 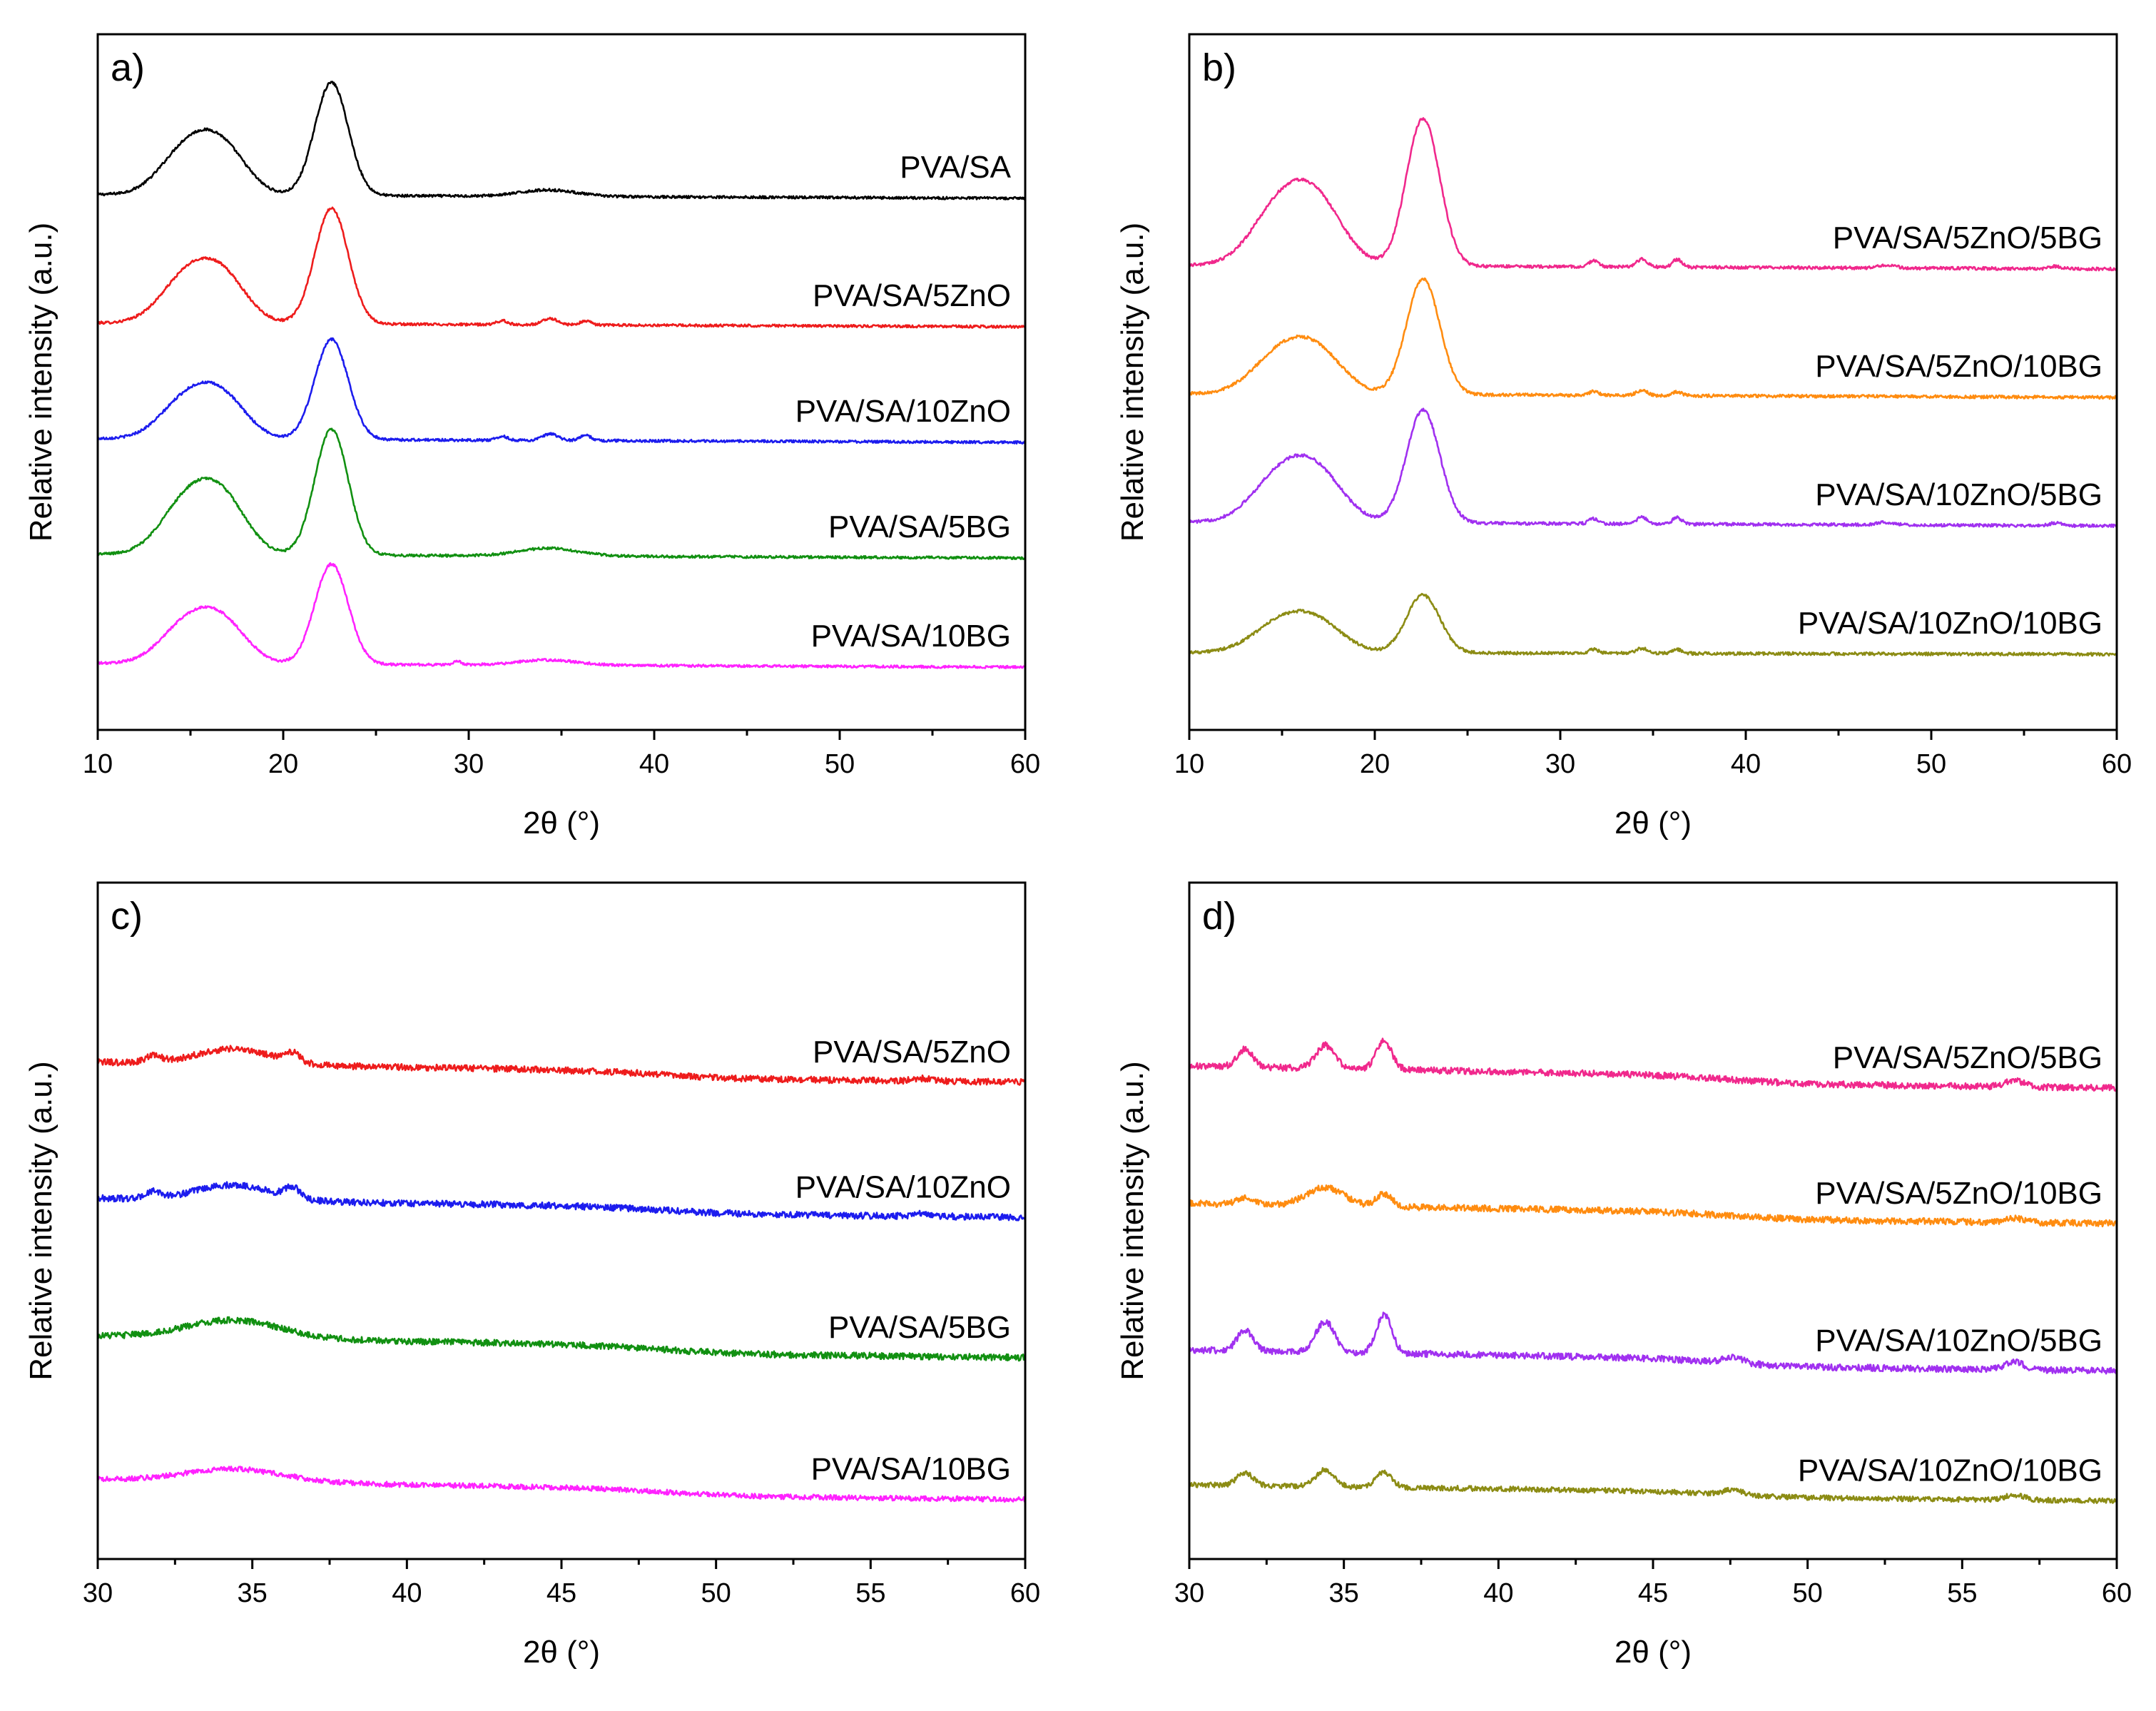 What do you see at coordinates (128, 67) in the screenshot?
I see `panel-label: a)` at bounding box center [128, 67].